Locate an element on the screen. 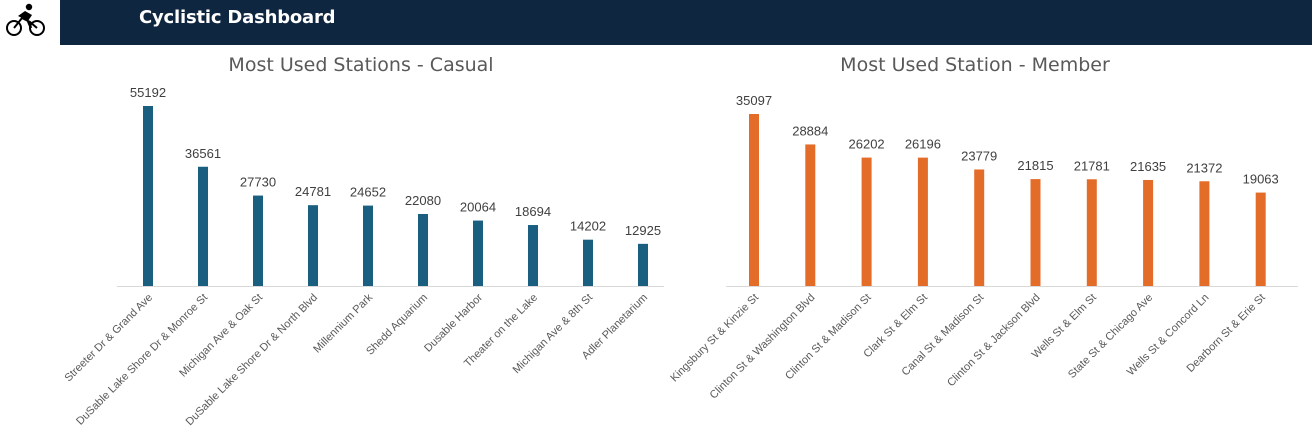 This screenshot has height=442, width=1312. data-label: 21372 is located at coordinates (1204, 167).